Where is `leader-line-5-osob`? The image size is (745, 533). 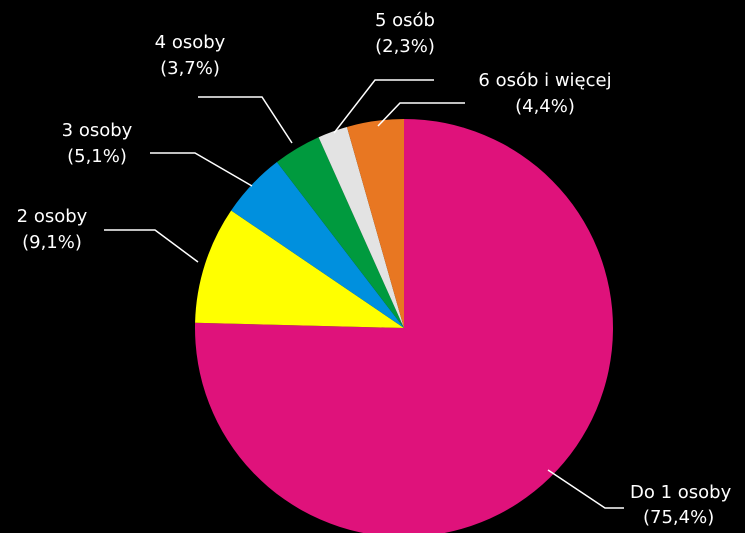
leader-line-5-osob is located at coordinates (383, 106).